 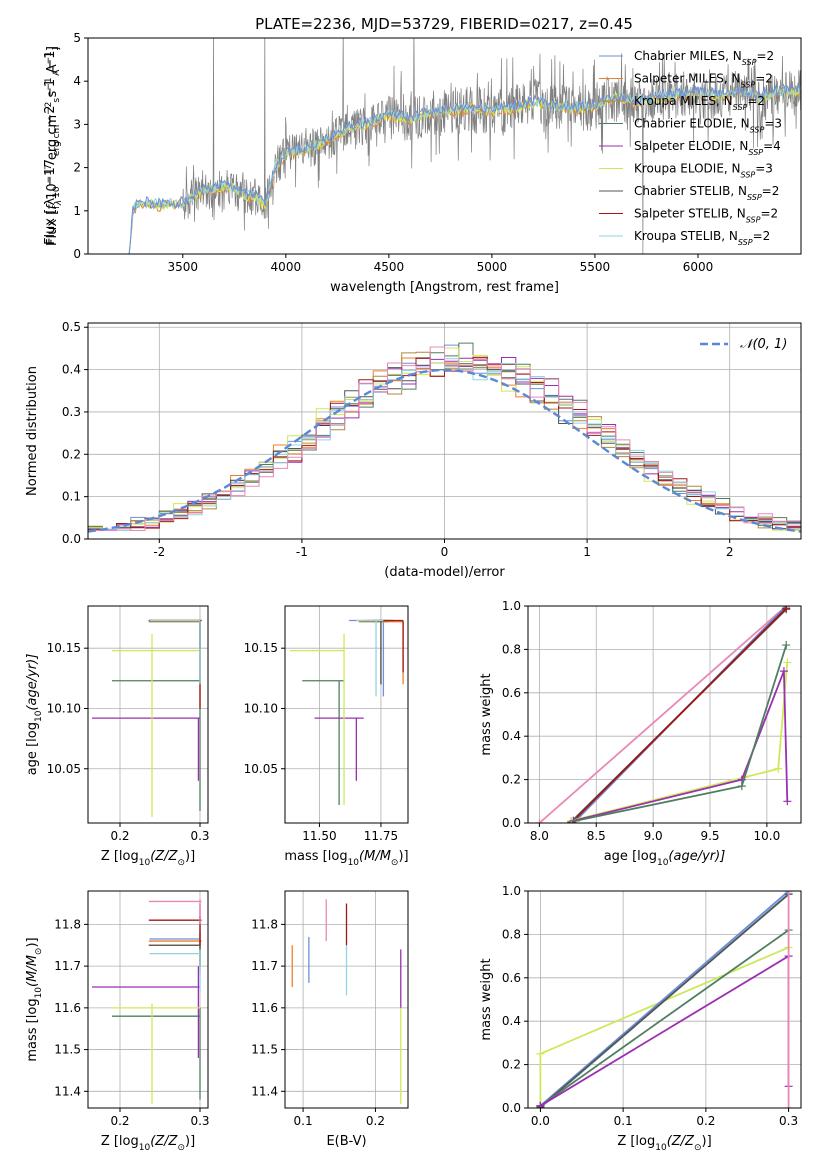 What do you see at coordinates (71, 370) in the screenshot?
I see `y-tick-label: 0.4` at bounding box center [71, 370].